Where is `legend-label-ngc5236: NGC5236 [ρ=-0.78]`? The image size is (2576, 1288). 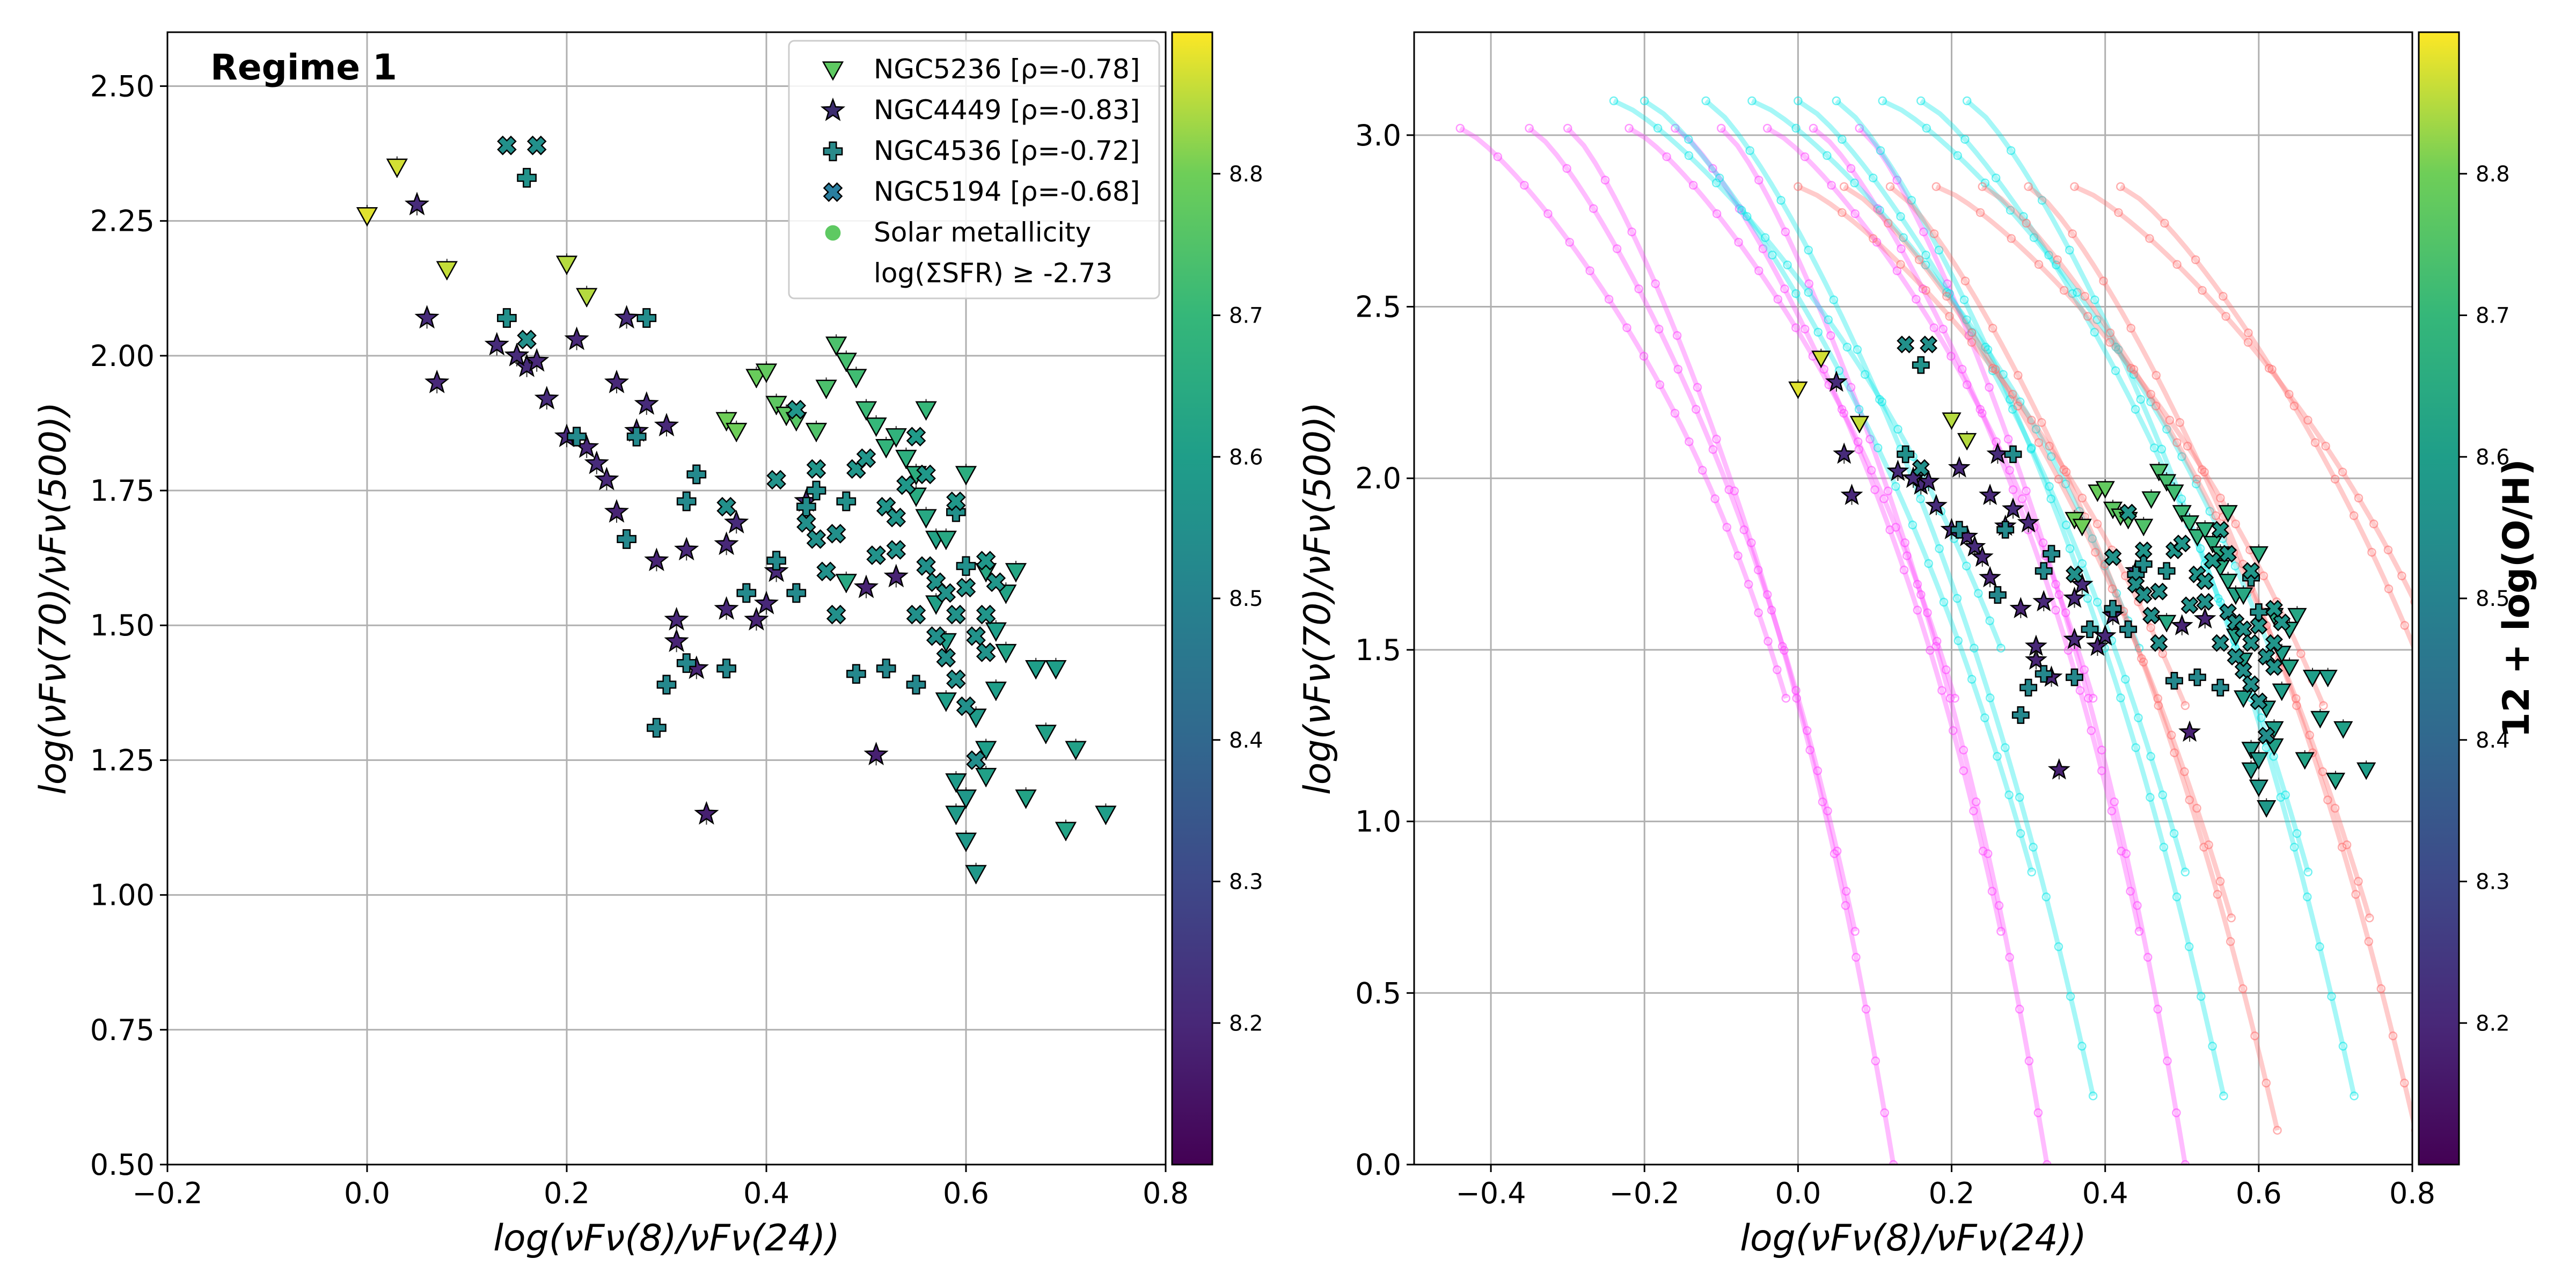 legend-label-ngc5236: NGC5236 [ρ=-0.78] is located at coordinates (1007, 69).